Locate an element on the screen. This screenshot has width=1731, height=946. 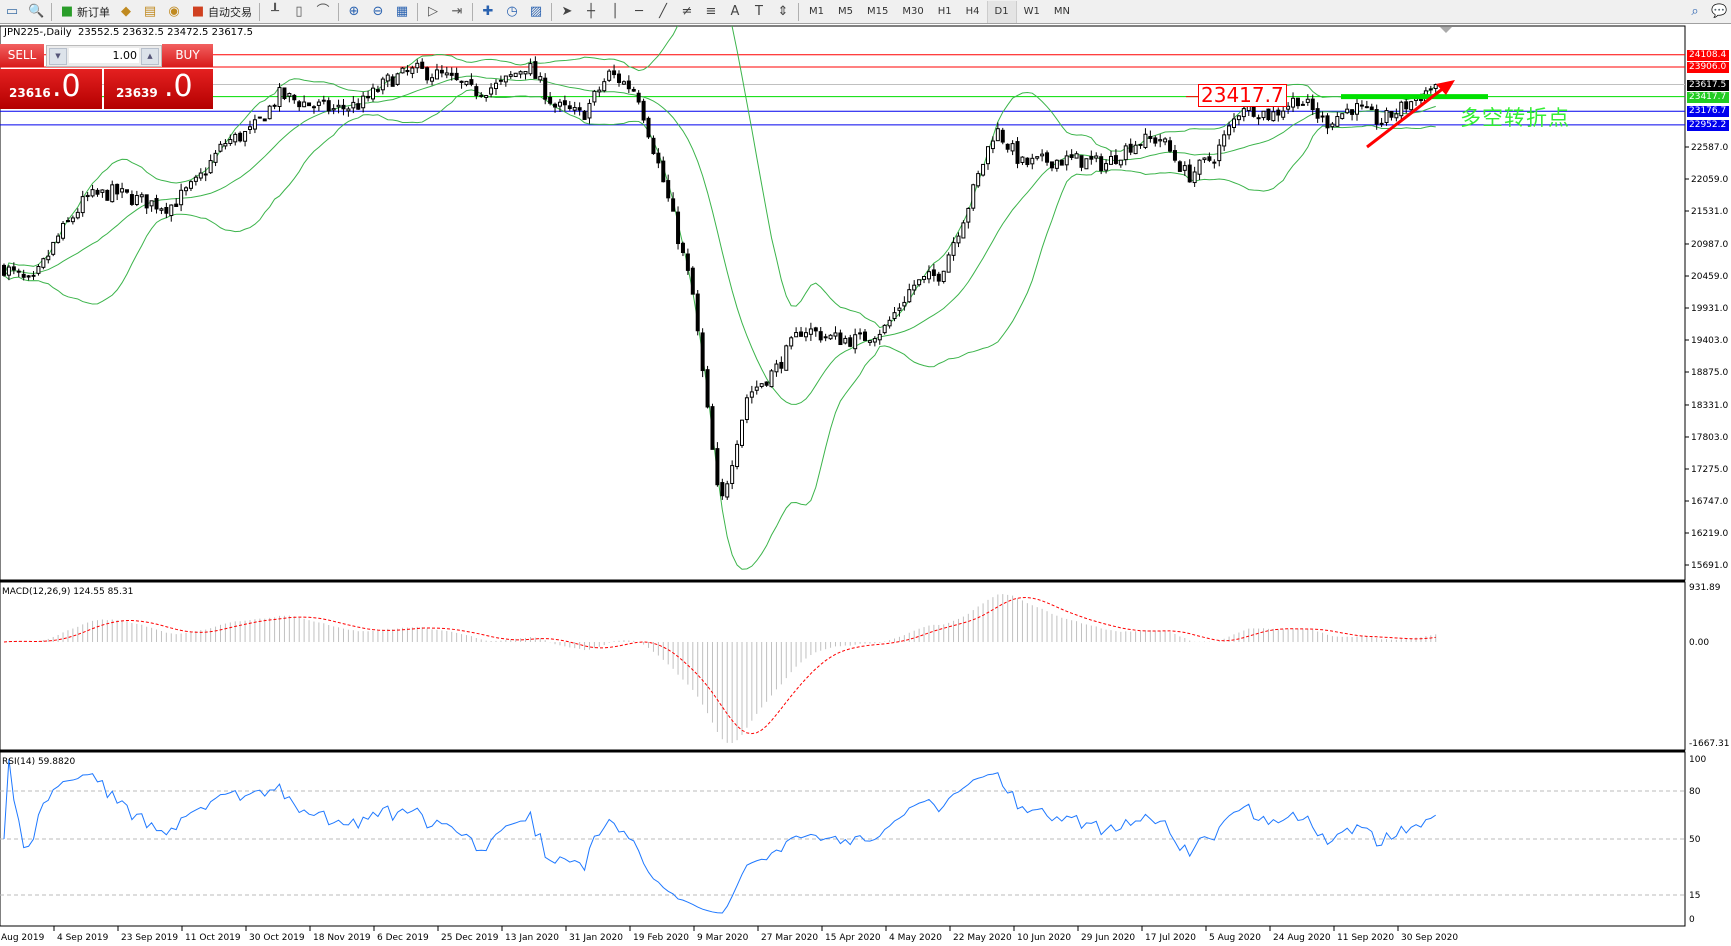
text-label-icon: T is located at coordinates (759, 12).